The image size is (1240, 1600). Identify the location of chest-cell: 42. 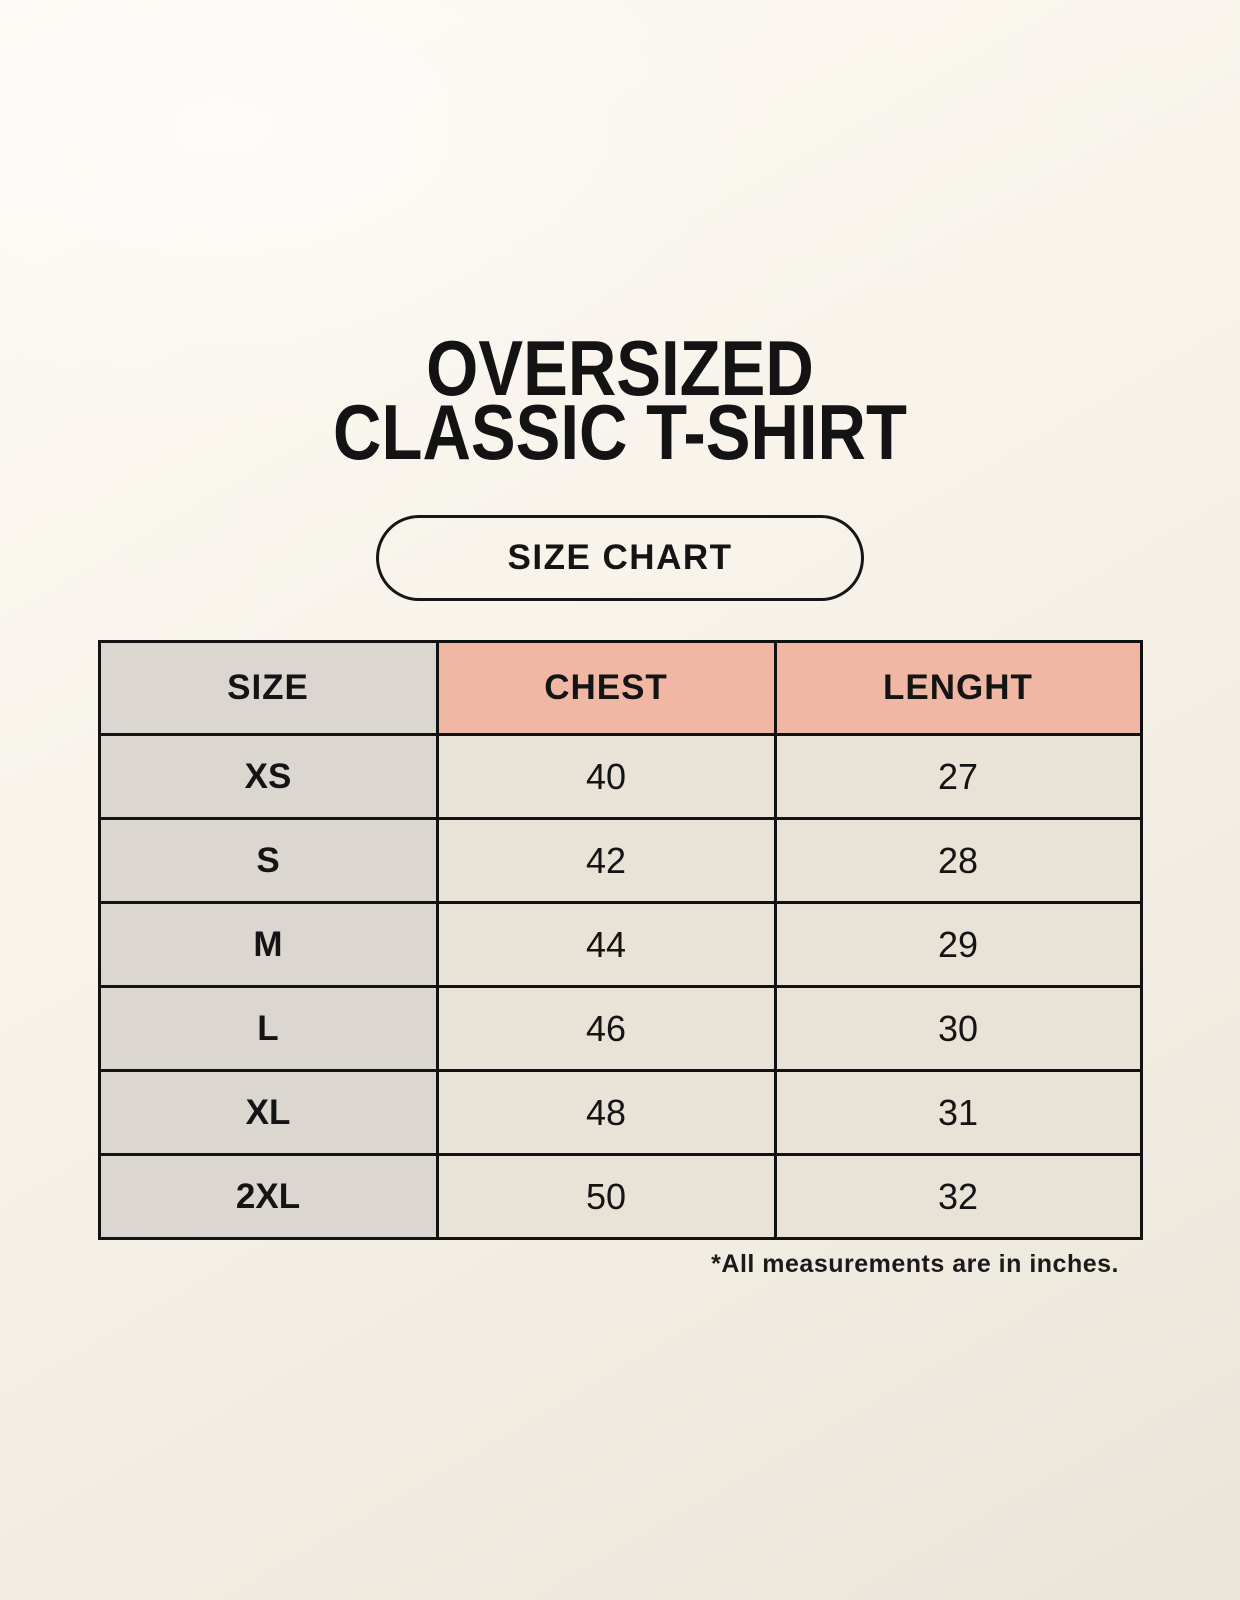
(606, 860).